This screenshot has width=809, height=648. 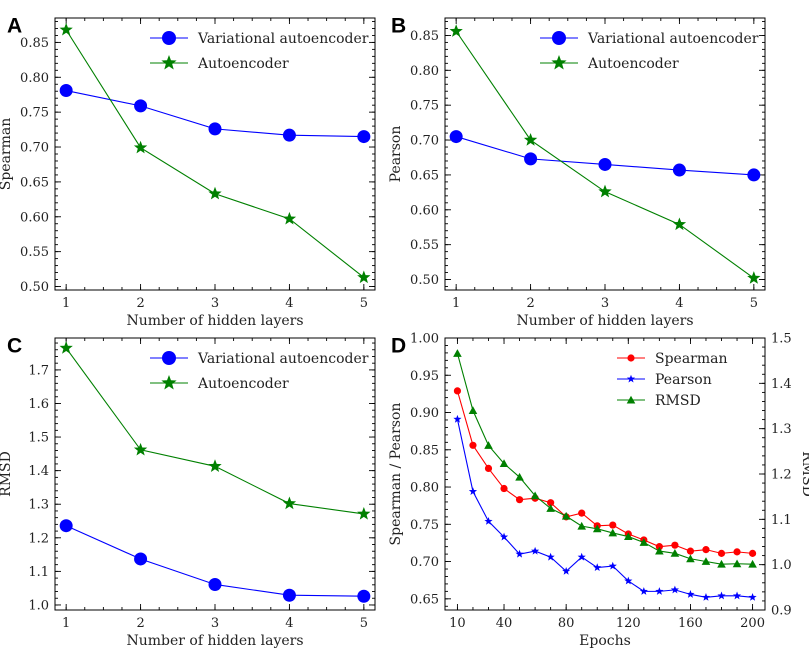 What do you see at coordinates (752, 623) in the screenshot?
I see `x-tick-label: 200` at bounding box center [752, 623].